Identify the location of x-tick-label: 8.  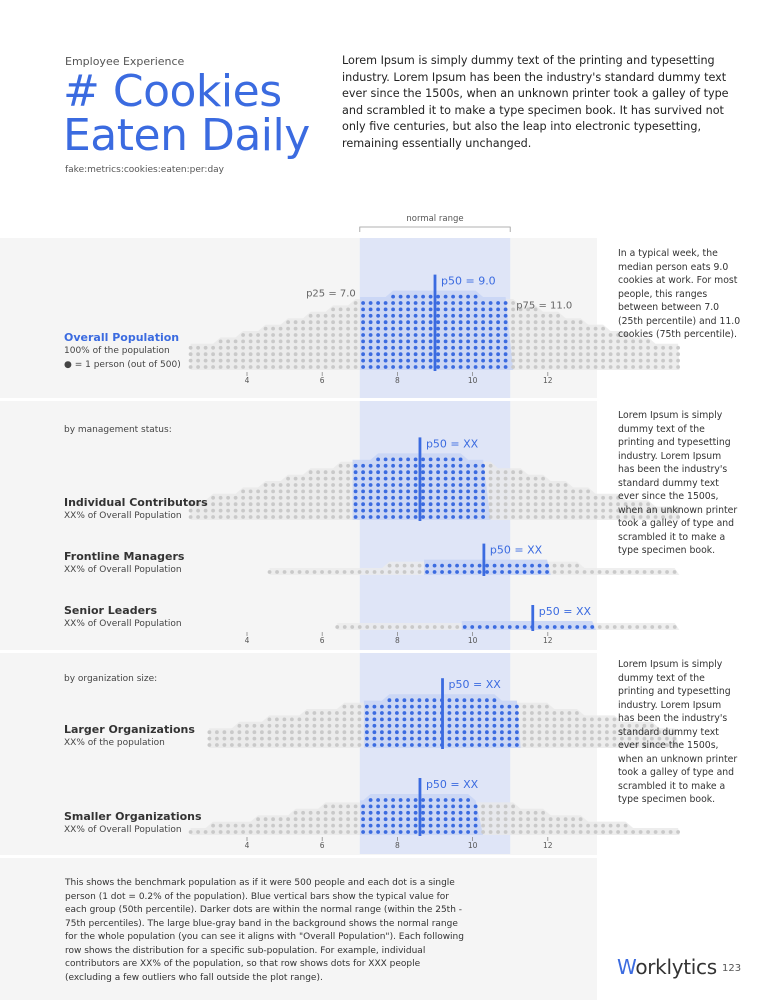
(397, 380).